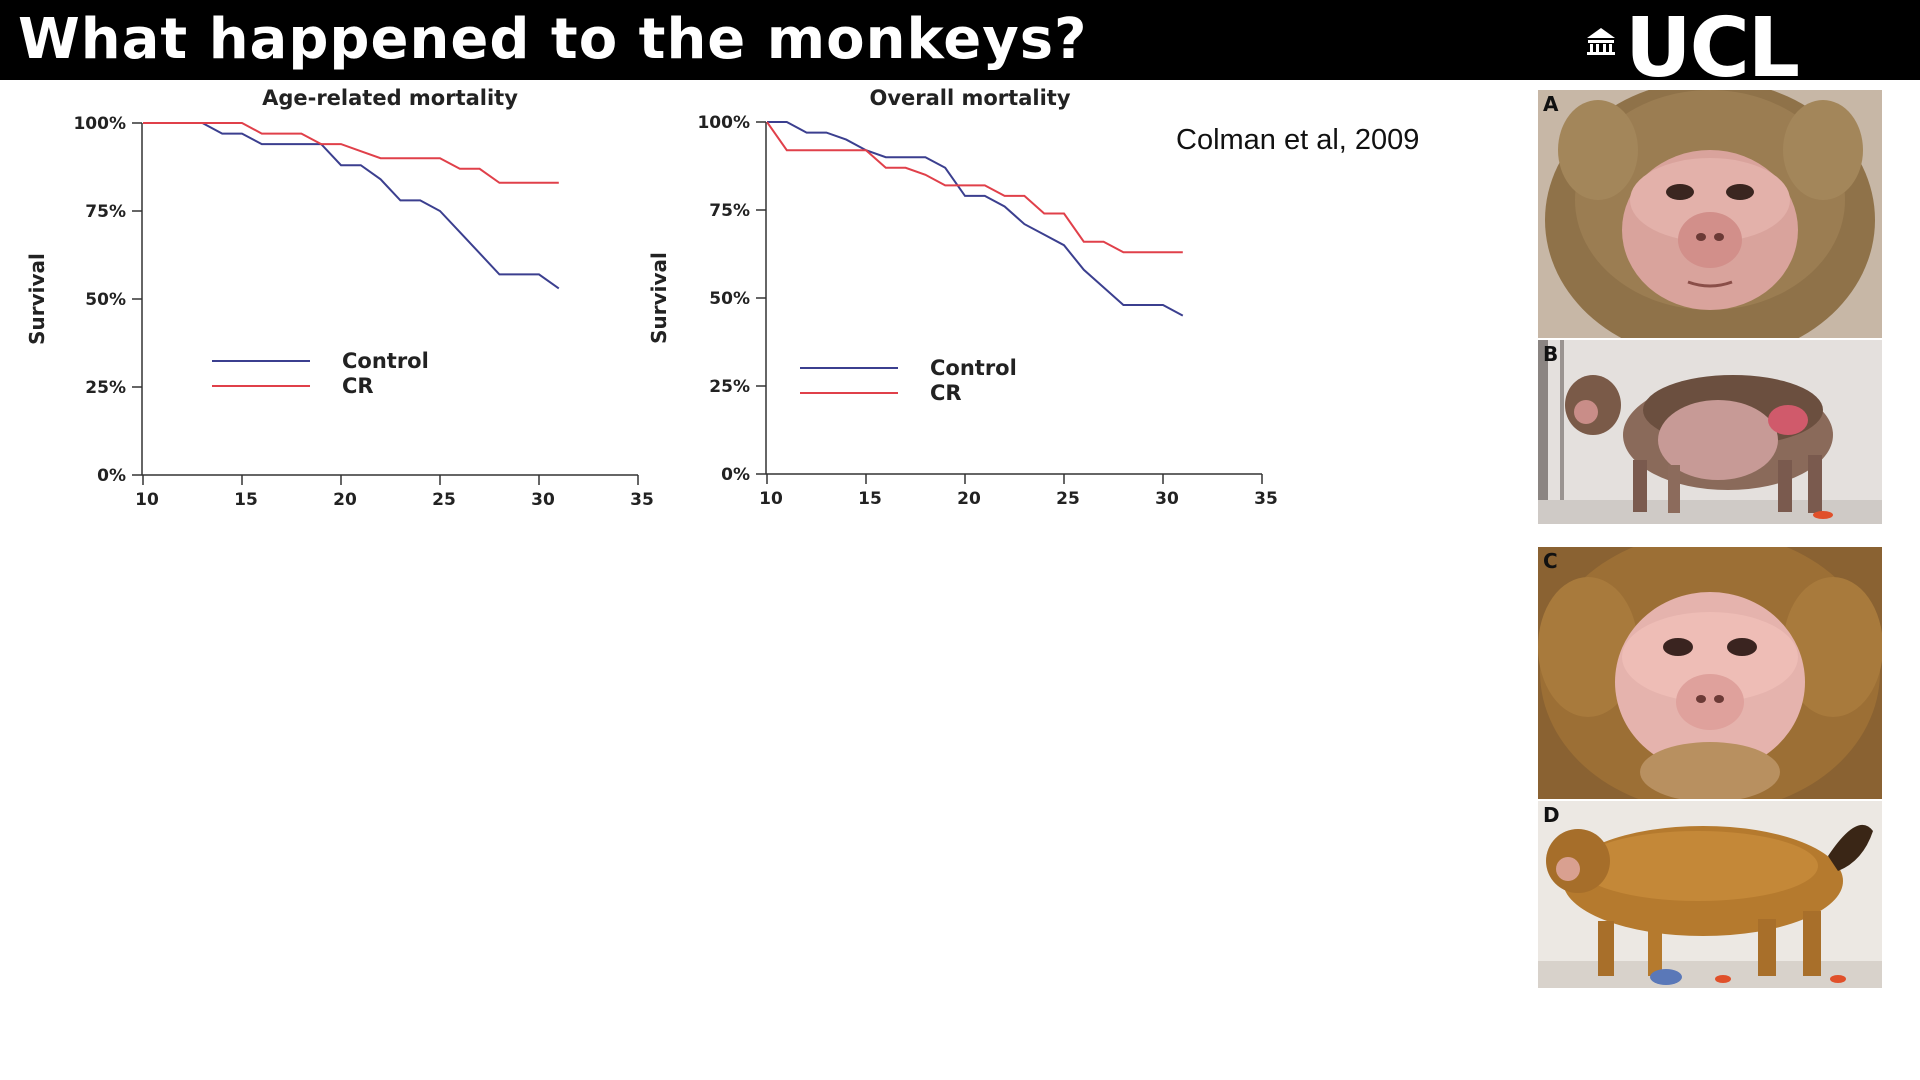 This screenshot has height=1080, width=1920. I want to click on photo-b-monkey-body: B, so click(1710, 432).